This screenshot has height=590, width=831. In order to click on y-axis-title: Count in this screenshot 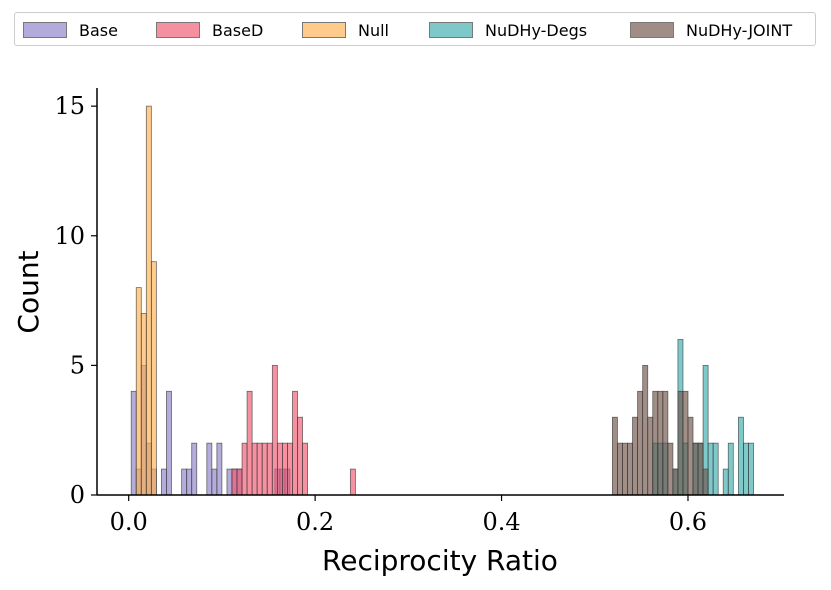, I will do `click(28, 291)`.